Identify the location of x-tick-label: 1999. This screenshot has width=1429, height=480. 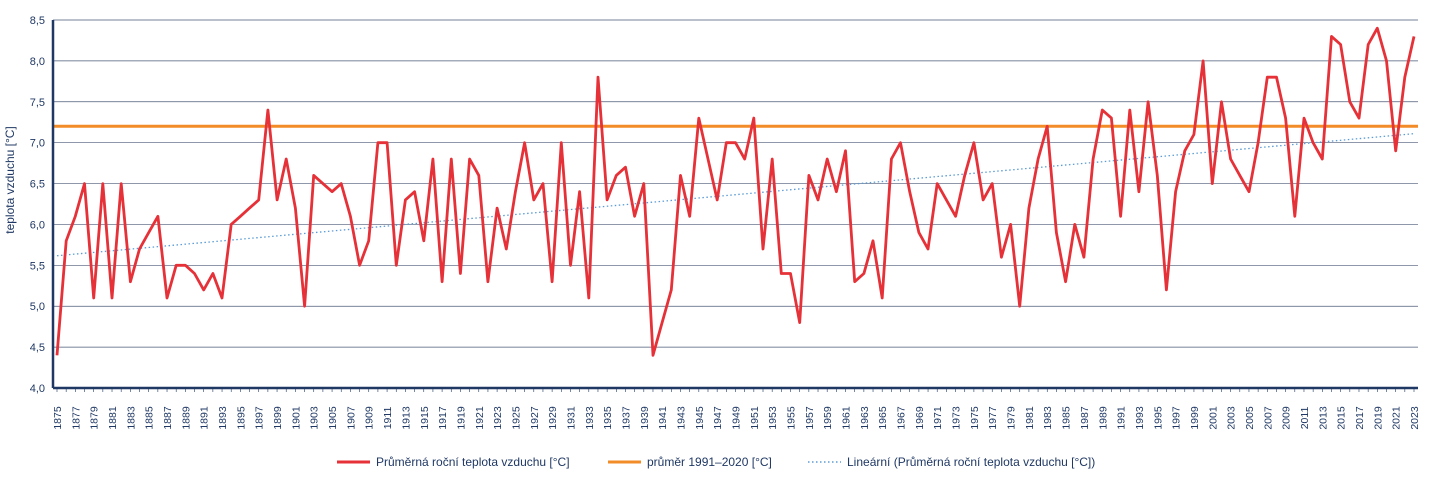
(1195, 418).